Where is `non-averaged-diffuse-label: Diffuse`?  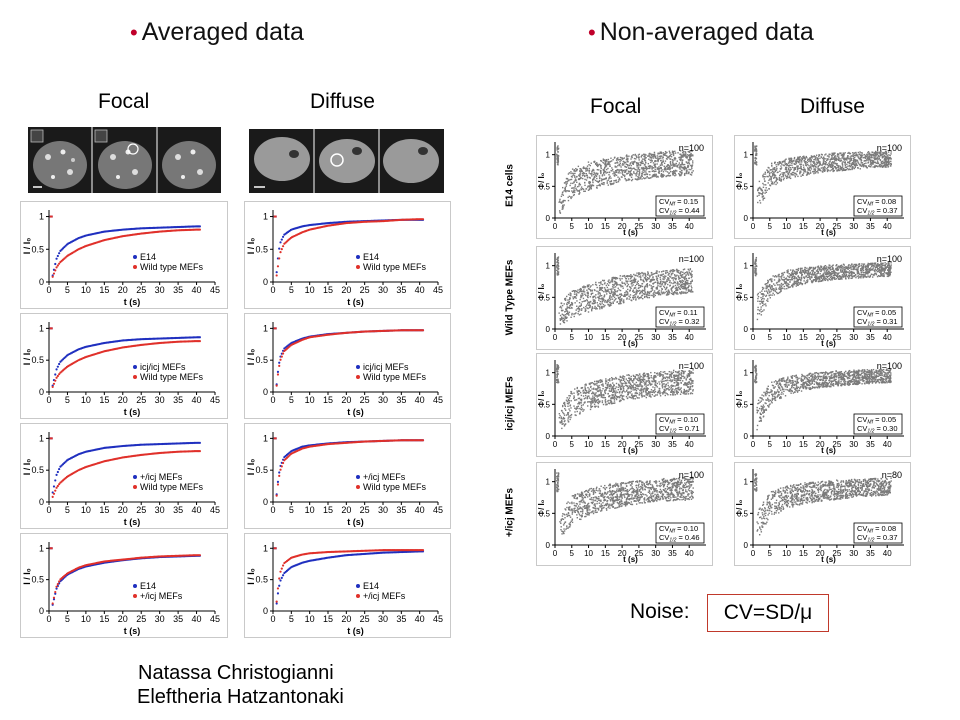 non-averaged-diffuse-label: Diffuse is located at coordinates (832, 106).